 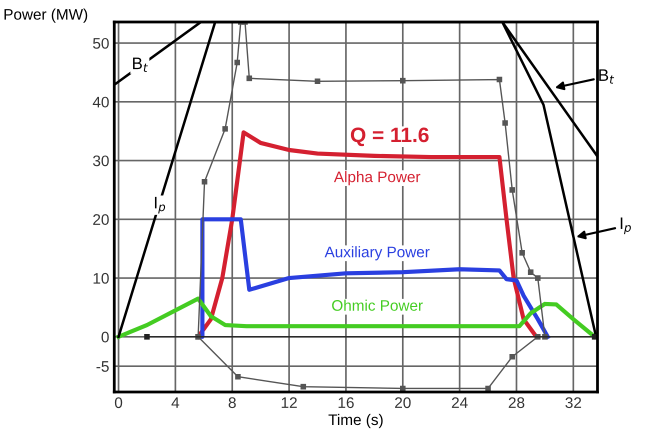 I want to click on series-label: Auxiliary Power, so click(x=377, y=253).